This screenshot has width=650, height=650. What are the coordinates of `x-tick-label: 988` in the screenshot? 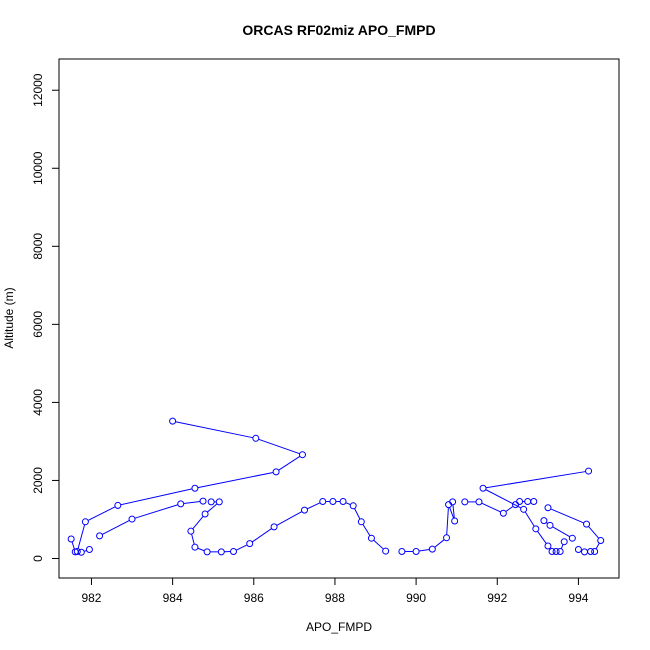 It's located at (335, 598).